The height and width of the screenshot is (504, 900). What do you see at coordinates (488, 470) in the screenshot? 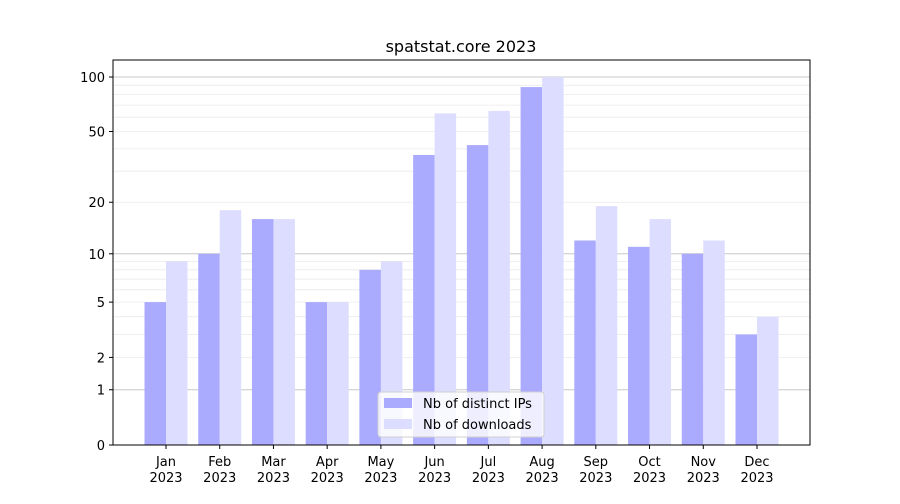
I see `x-tick-label: Jul 2023` at bounding box center [488, 470].